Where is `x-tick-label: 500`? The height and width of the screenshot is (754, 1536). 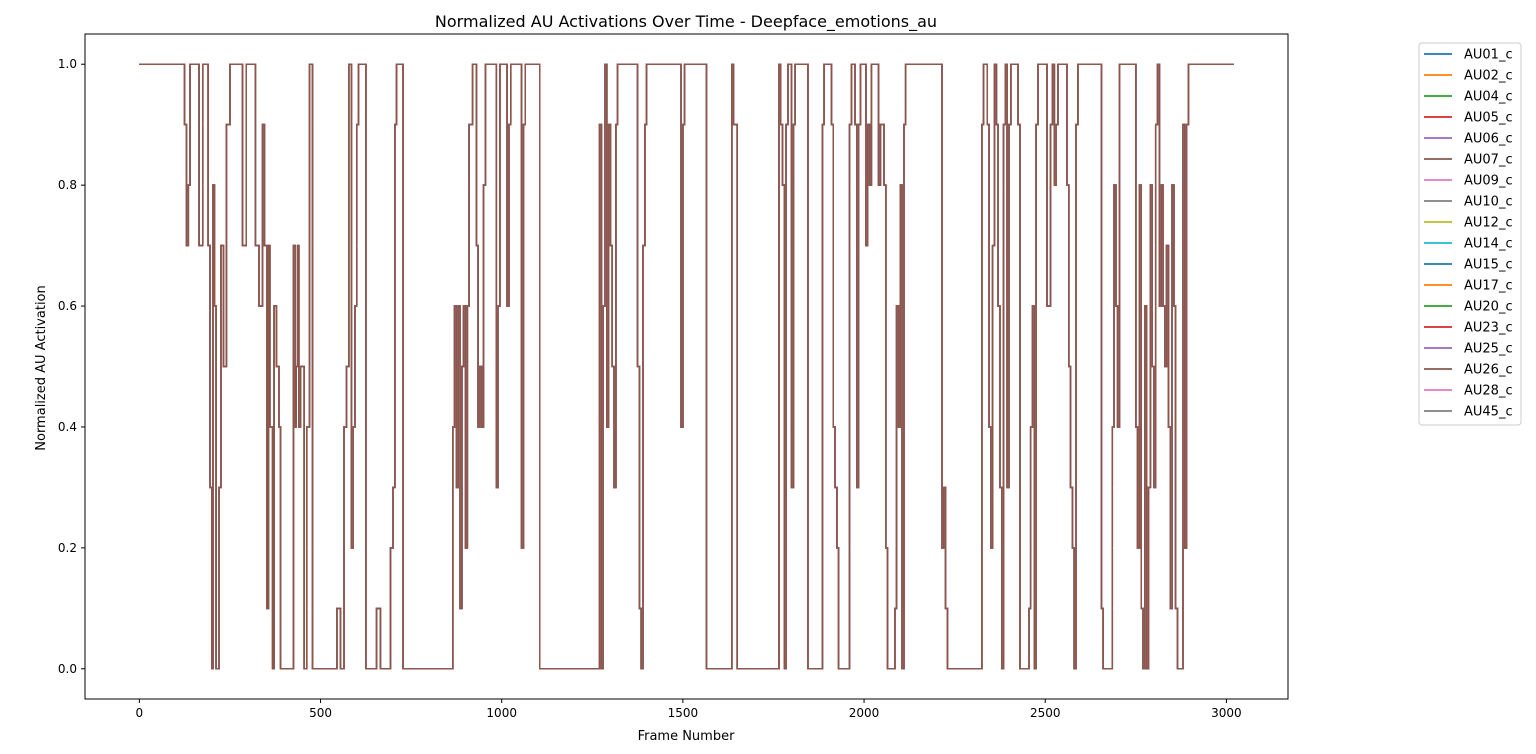 x-tick-label: 500 is located at coordinates (320, 713).